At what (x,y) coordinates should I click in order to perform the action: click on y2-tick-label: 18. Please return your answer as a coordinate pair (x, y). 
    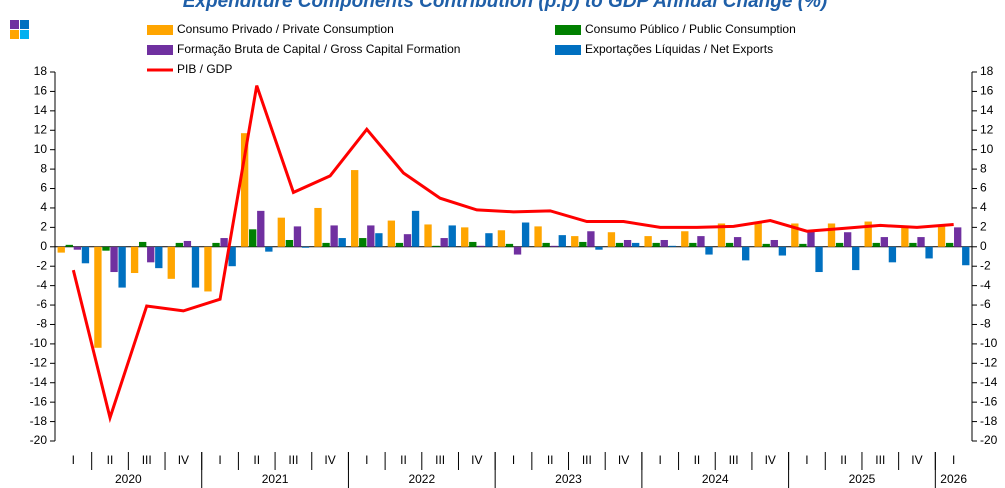
    Looking at the image, I should click on (987, 71).